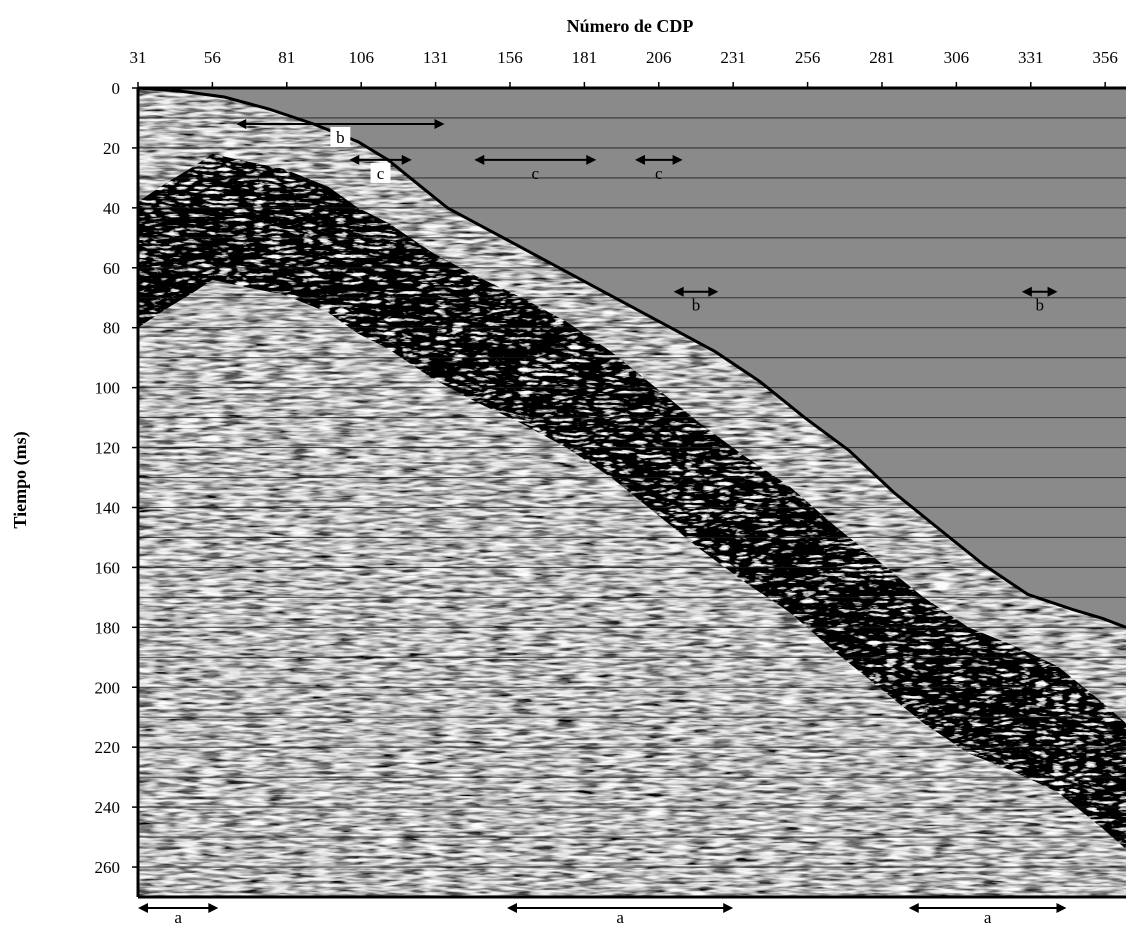 This screenshot has height=925, width=1126. What do you see at coordinates (108, 507) in the screenshot?
I see `y-tick-label: 140` at bounding box center [108, 507].